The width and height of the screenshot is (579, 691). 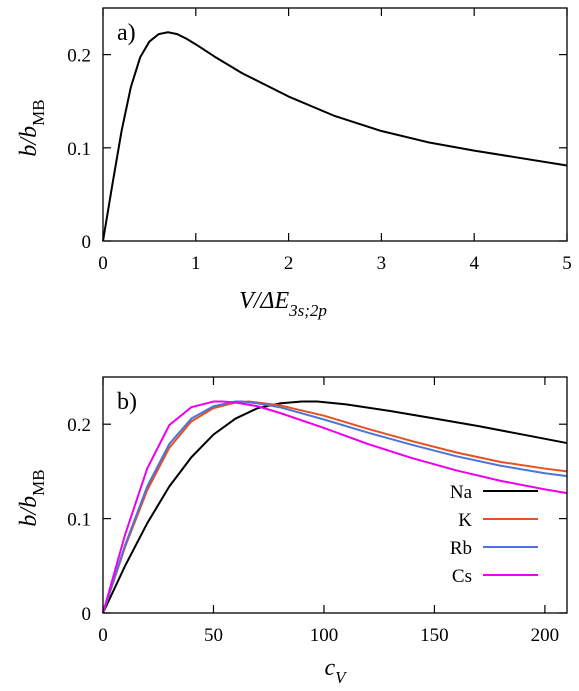 I want to click on panel-b-xlabel: cV, so click(x=336, y=671).